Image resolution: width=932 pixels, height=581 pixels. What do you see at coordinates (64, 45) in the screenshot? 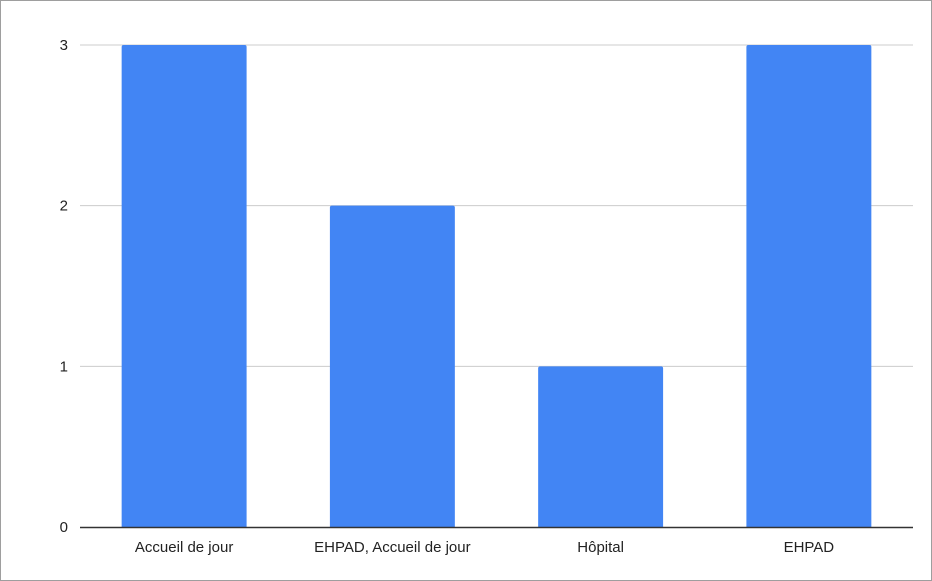
I see `y-tick-label: 3` at bounding box center [64, 45].